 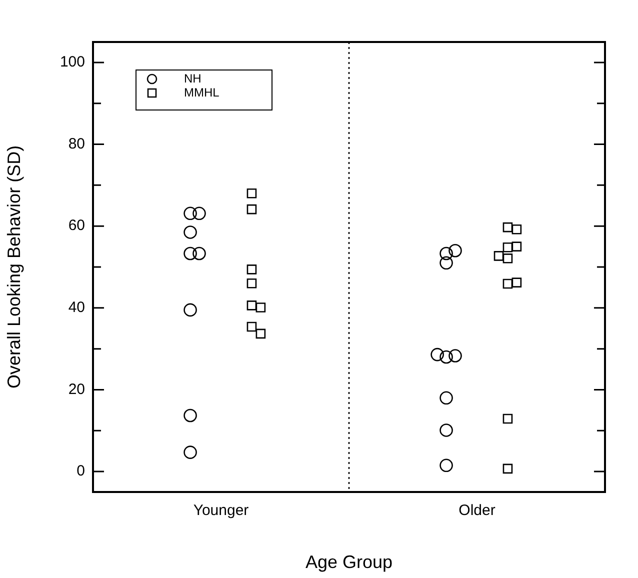 I want to click on legend-label: NH, so click(x=193, y=78).